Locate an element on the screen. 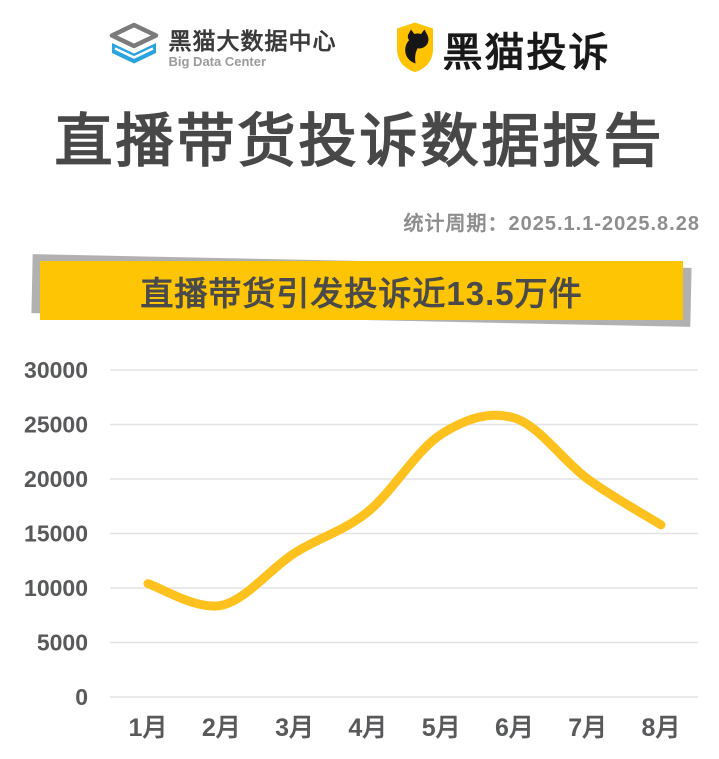  logo-cn-label: 黑猫大数据中心 is located at coordinates (252, 40).